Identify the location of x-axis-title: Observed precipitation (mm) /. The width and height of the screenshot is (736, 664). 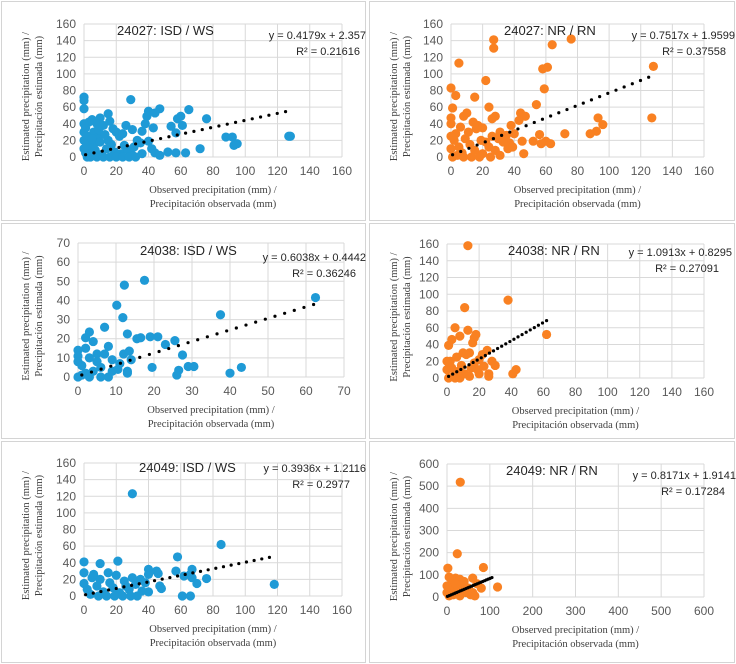
(578, 190).